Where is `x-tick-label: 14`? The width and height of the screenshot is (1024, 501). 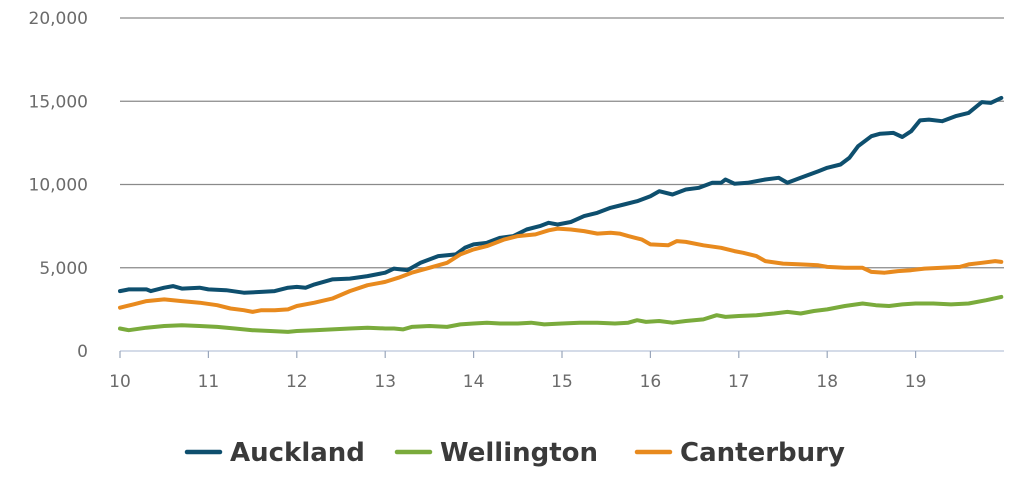
x-tick-label: 14 is located at coordinates (474, 382).